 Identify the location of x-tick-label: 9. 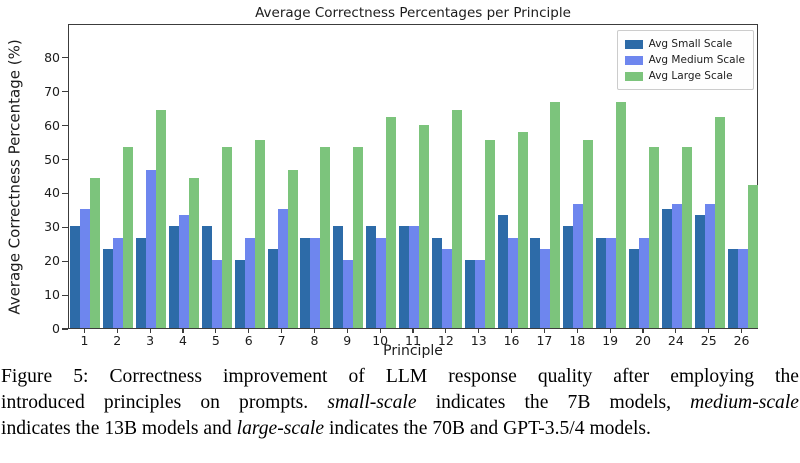
(347, 340).